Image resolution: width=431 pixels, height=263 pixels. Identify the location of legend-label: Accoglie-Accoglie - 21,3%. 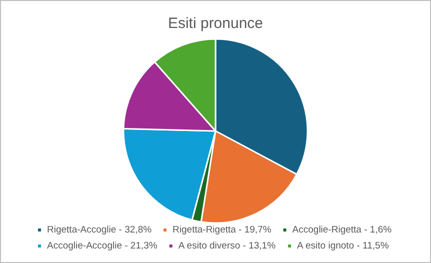
(102, 246).